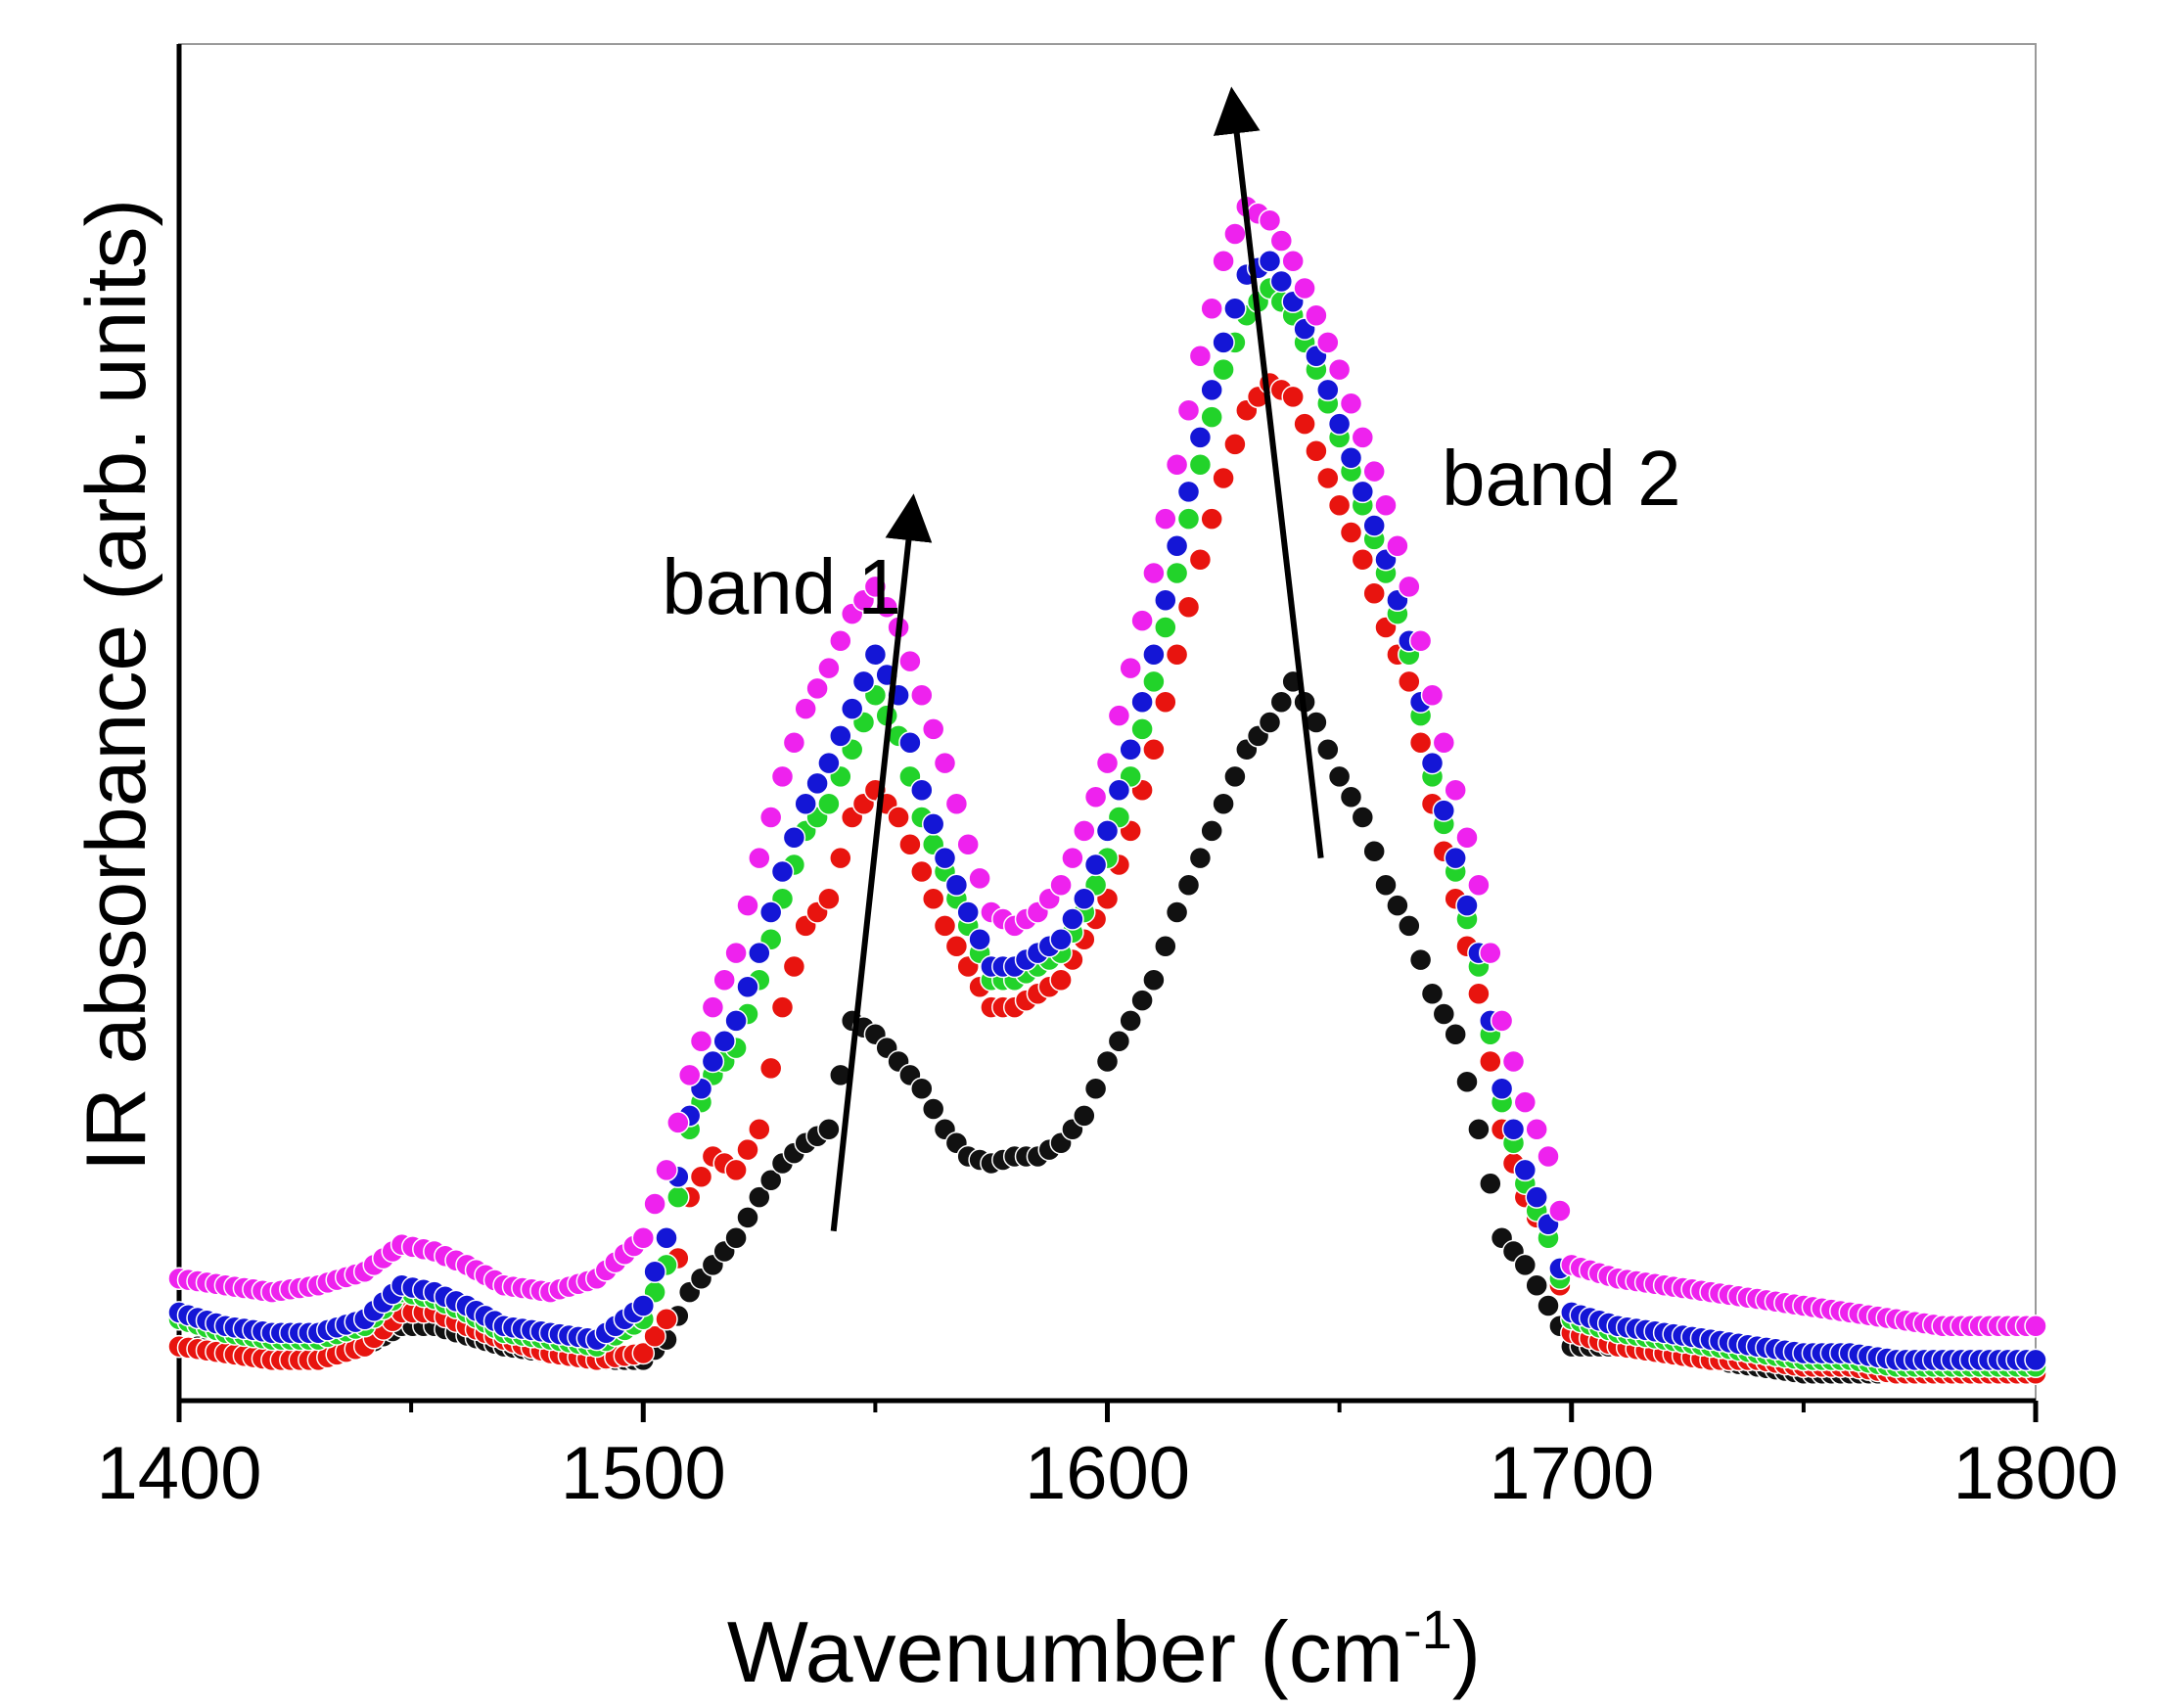 The height and width of the screenshot is (1708, 2157). What do you see at coordinates (1107, 1458) in the screenshot?
I see `x-axis-ticks: 1400 1500 1600 1700 1800` at bounding box center [1107, 1458].